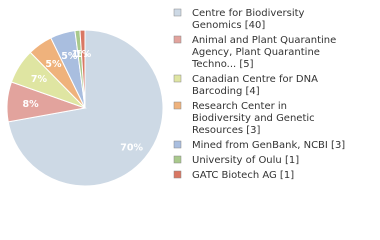 This screenshot has width=380, height=240. I want to click on slice-label: 7%, so click(39, 79).